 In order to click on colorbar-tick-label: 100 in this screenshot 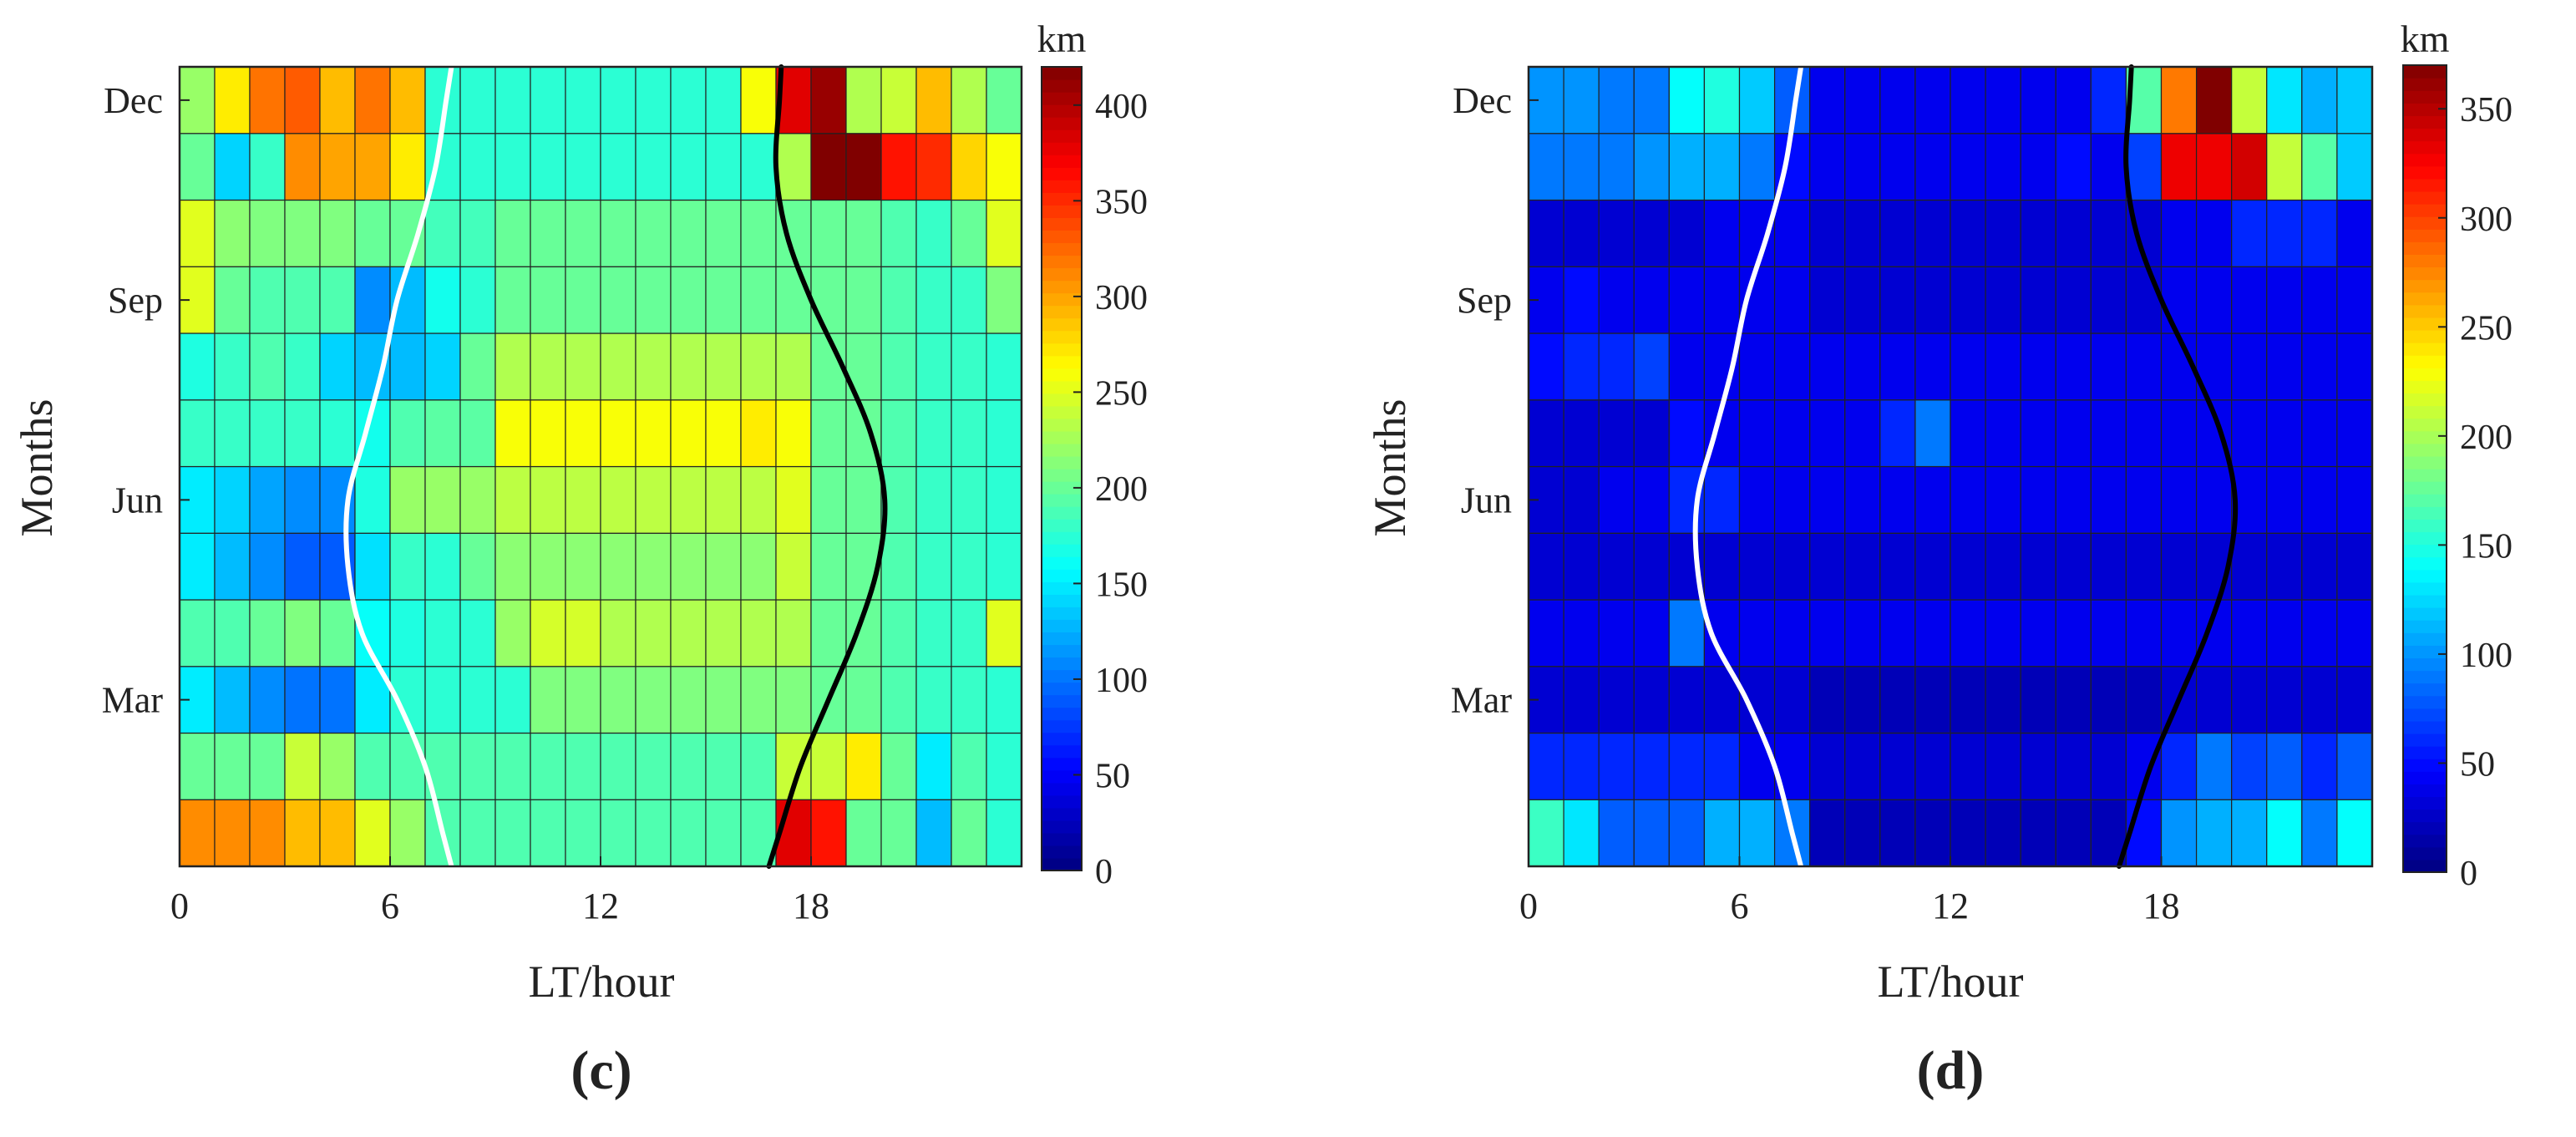, I will do `click(1121, 681)`.